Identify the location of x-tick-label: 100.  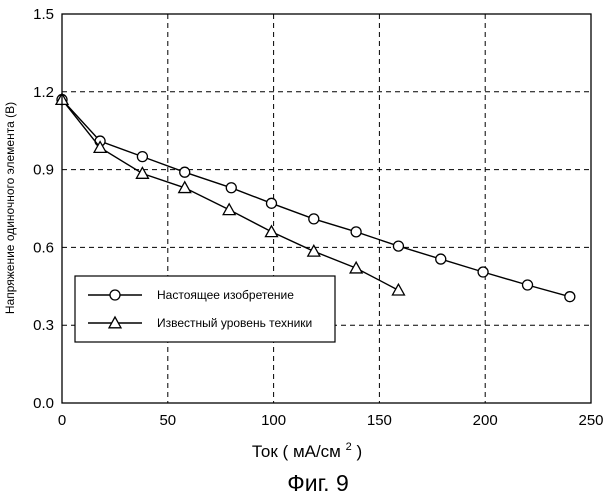
(273, 420).